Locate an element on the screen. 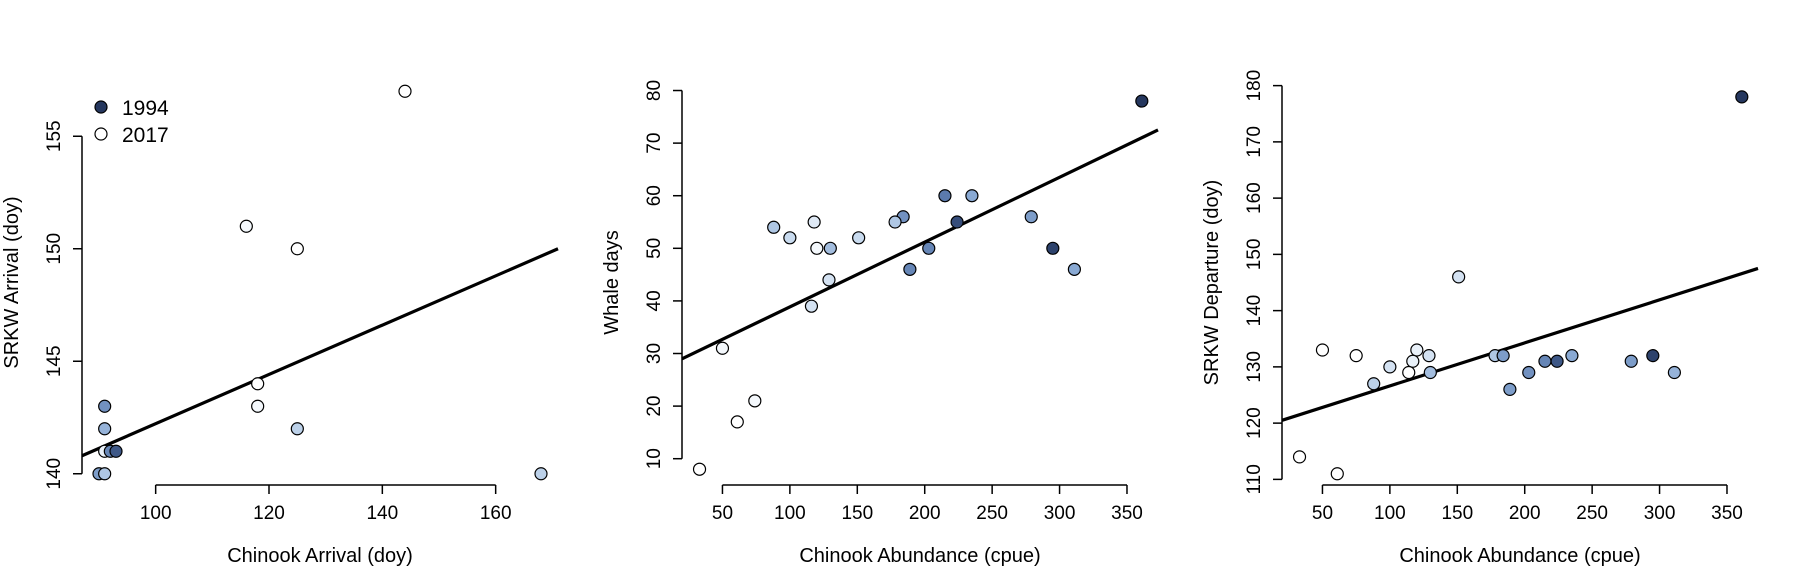 The width and height of the screenshot is (1796, 584). y-tick-label: 80 is located at coordinates (654, 90).